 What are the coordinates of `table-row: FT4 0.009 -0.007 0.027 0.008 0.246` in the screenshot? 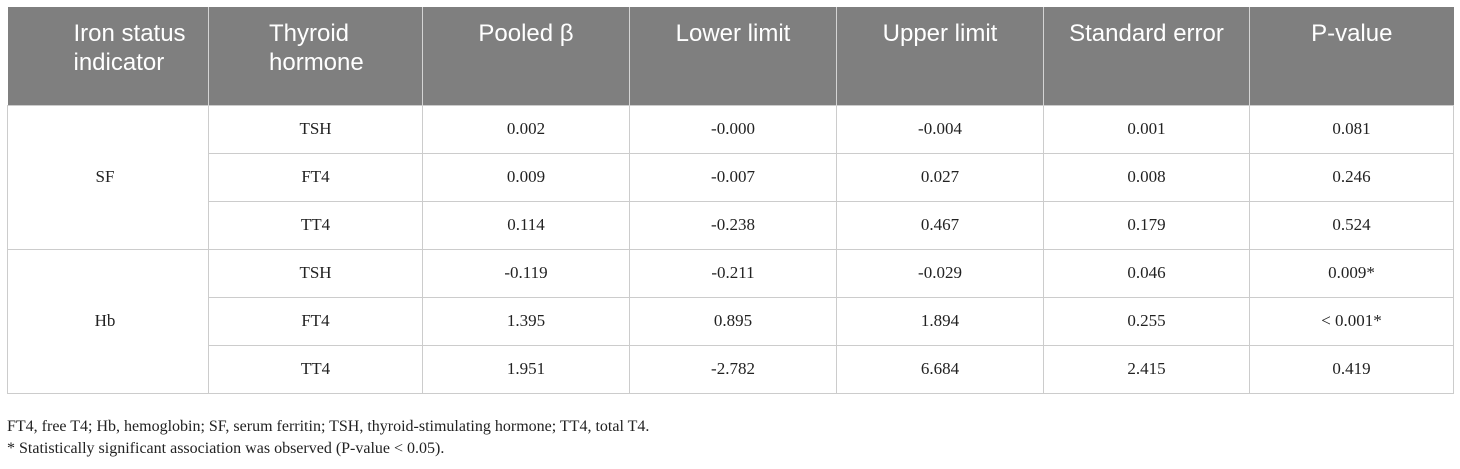 It's located at (731, 177).